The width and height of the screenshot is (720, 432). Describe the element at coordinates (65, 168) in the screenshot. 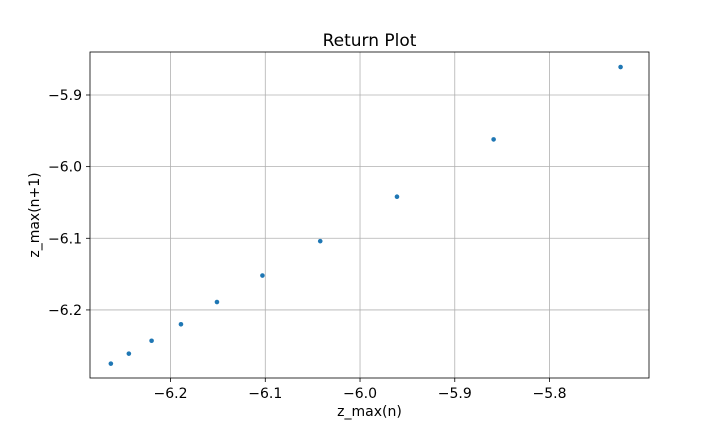

I see `y-tick-label: −6.0` at that location.